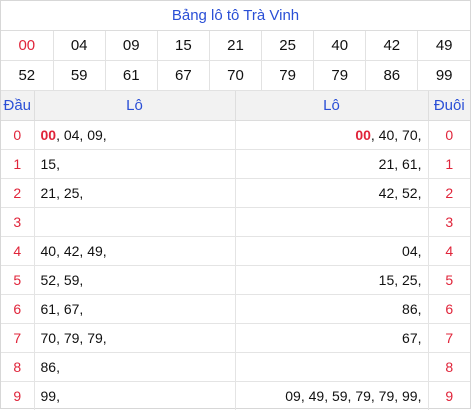 This screenshot has width=471, height=410. I want to click on table-row: 9 99, 09, 49, 59, 79, 79, 99, 9, so click(235, 396).